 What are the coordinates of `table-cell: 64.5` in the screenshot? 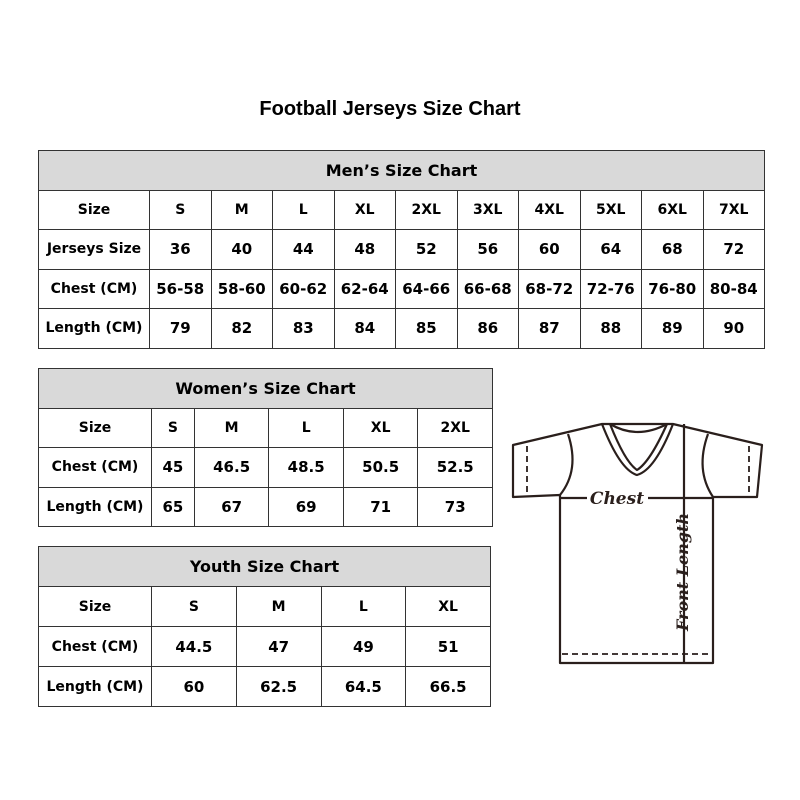 It's located at (363, 686).